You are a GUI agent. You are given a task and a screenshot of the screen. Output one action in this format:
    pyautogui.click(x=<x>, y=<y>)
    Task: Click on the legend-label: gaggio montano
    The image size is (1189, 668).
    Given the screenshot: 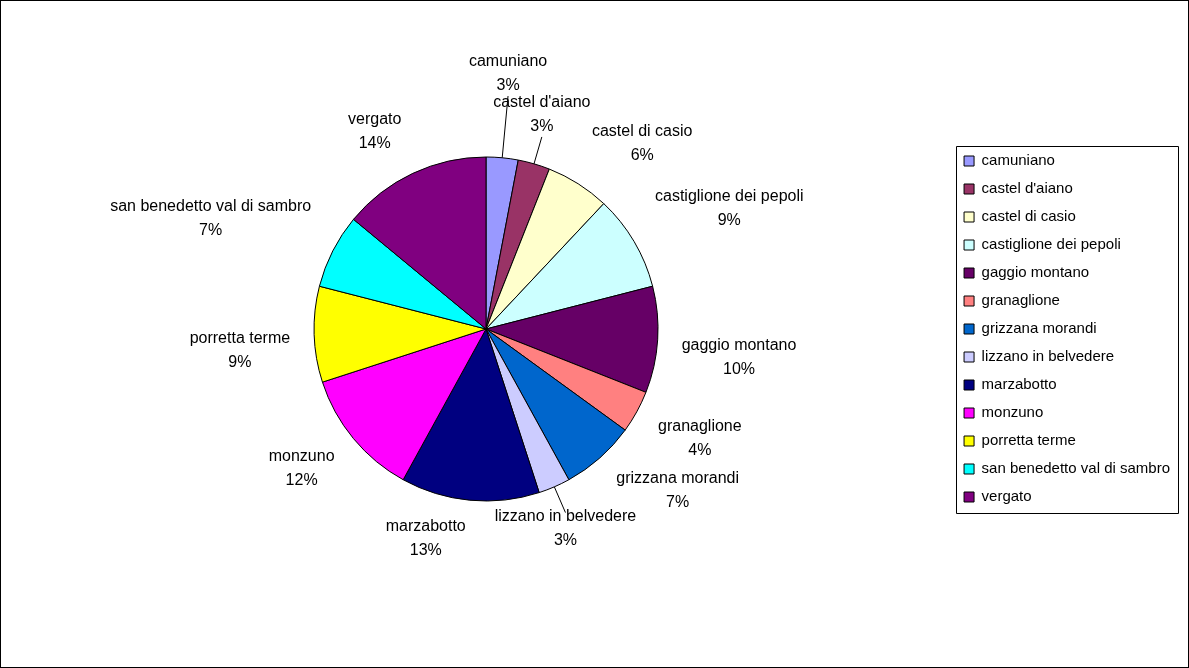 What is the action you would take?
    pyautogui.click(x=1035, y=272)
    